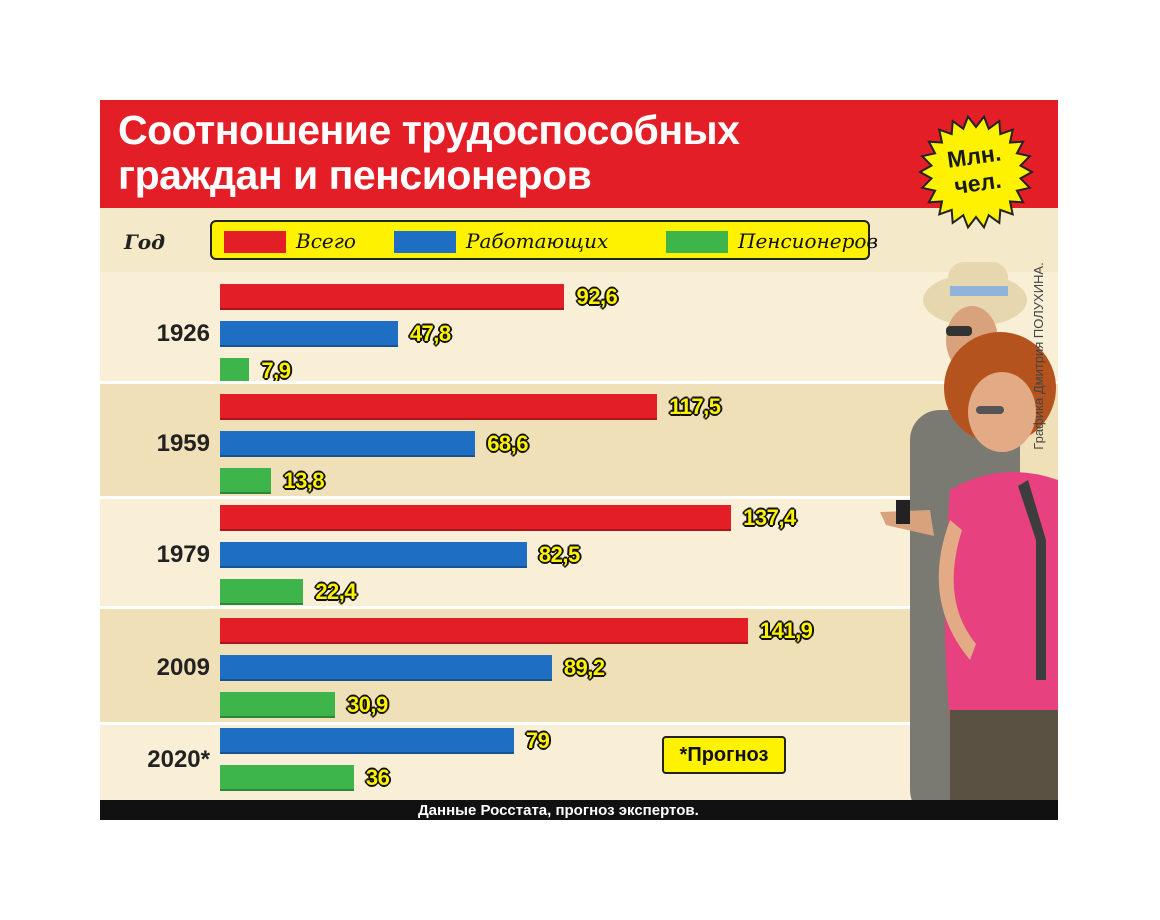  Describe the element at coordinates (697, 242) in the screenshot. I see `legend-swatch-pensioners` at that location.